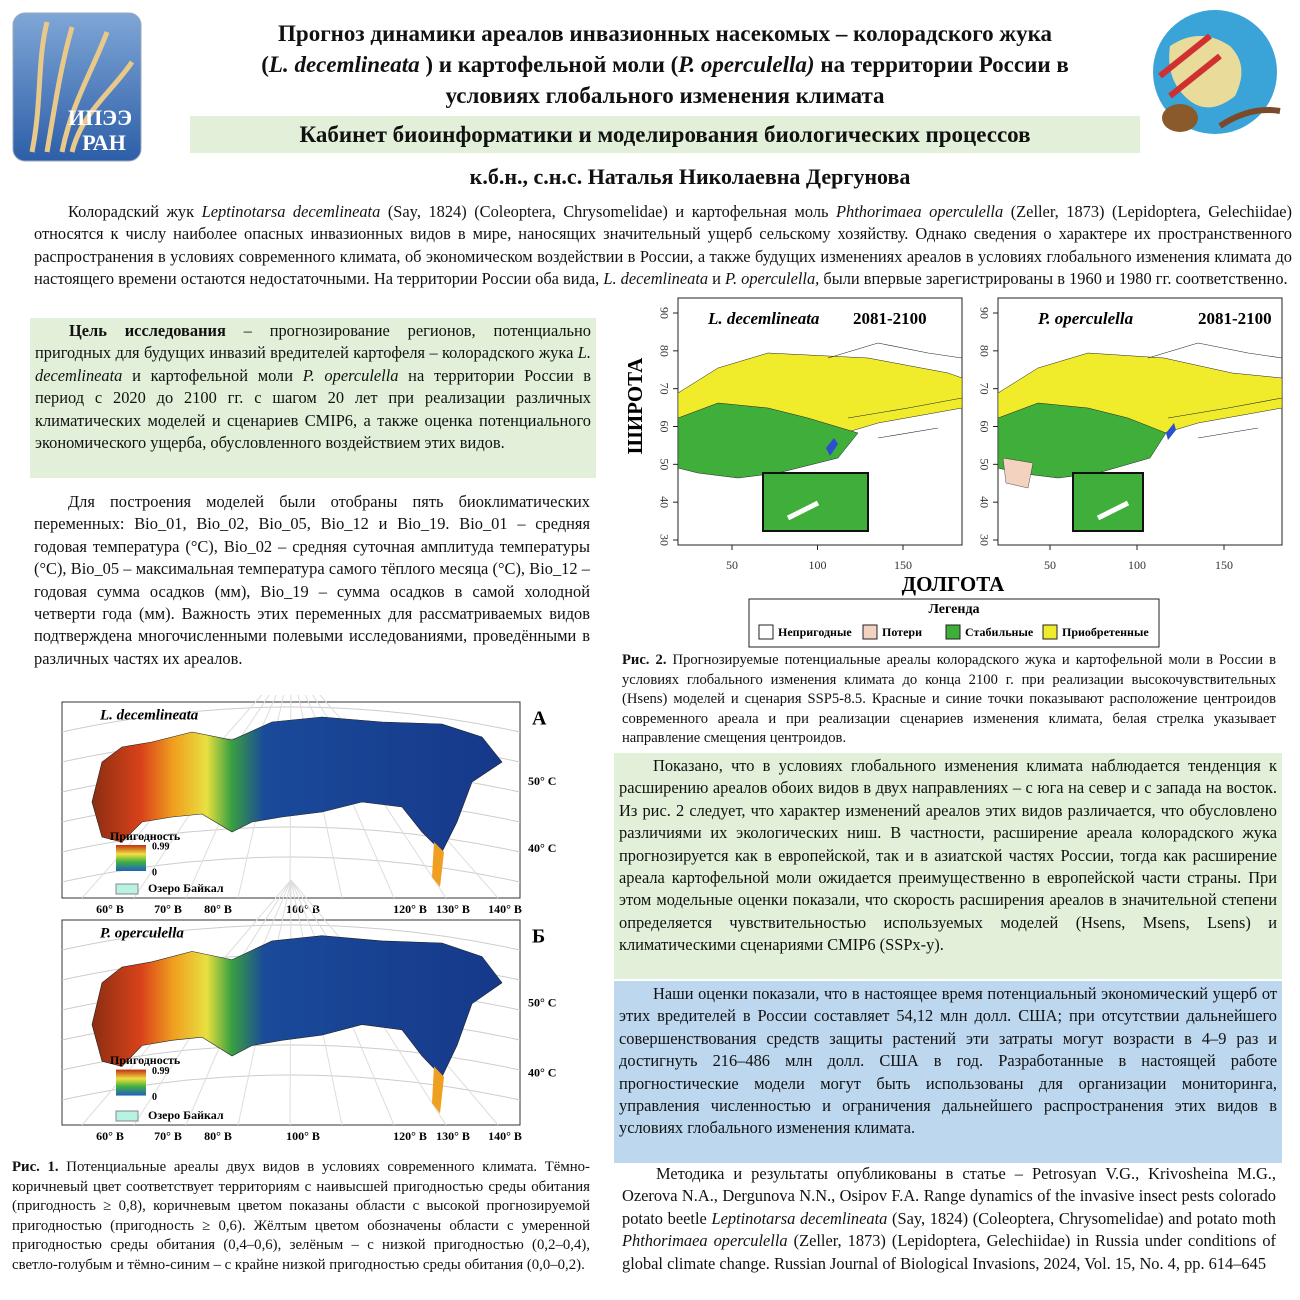 This screenshot has width=1300, height=1300. What do you see at coordinates (953, 609) in the screenshot?
I see `legend-title: Легенда` at bounding box center [953, 609].